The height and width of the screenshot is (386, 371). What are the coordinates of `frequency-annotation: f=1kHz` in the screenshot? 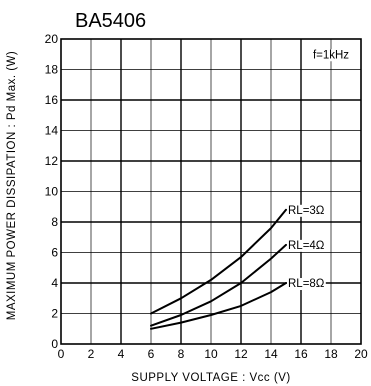 It's located at (331, 55).